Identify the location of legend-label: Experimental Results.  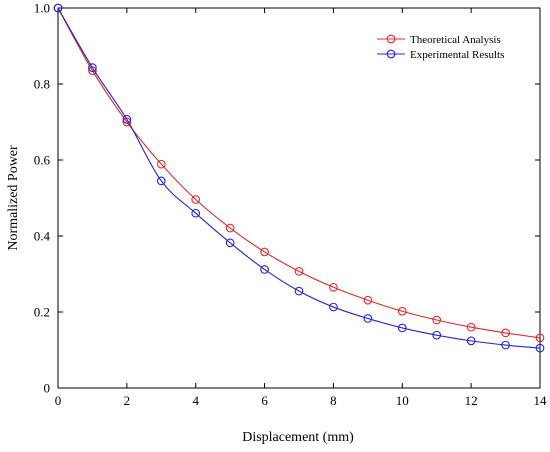
(457, 55).